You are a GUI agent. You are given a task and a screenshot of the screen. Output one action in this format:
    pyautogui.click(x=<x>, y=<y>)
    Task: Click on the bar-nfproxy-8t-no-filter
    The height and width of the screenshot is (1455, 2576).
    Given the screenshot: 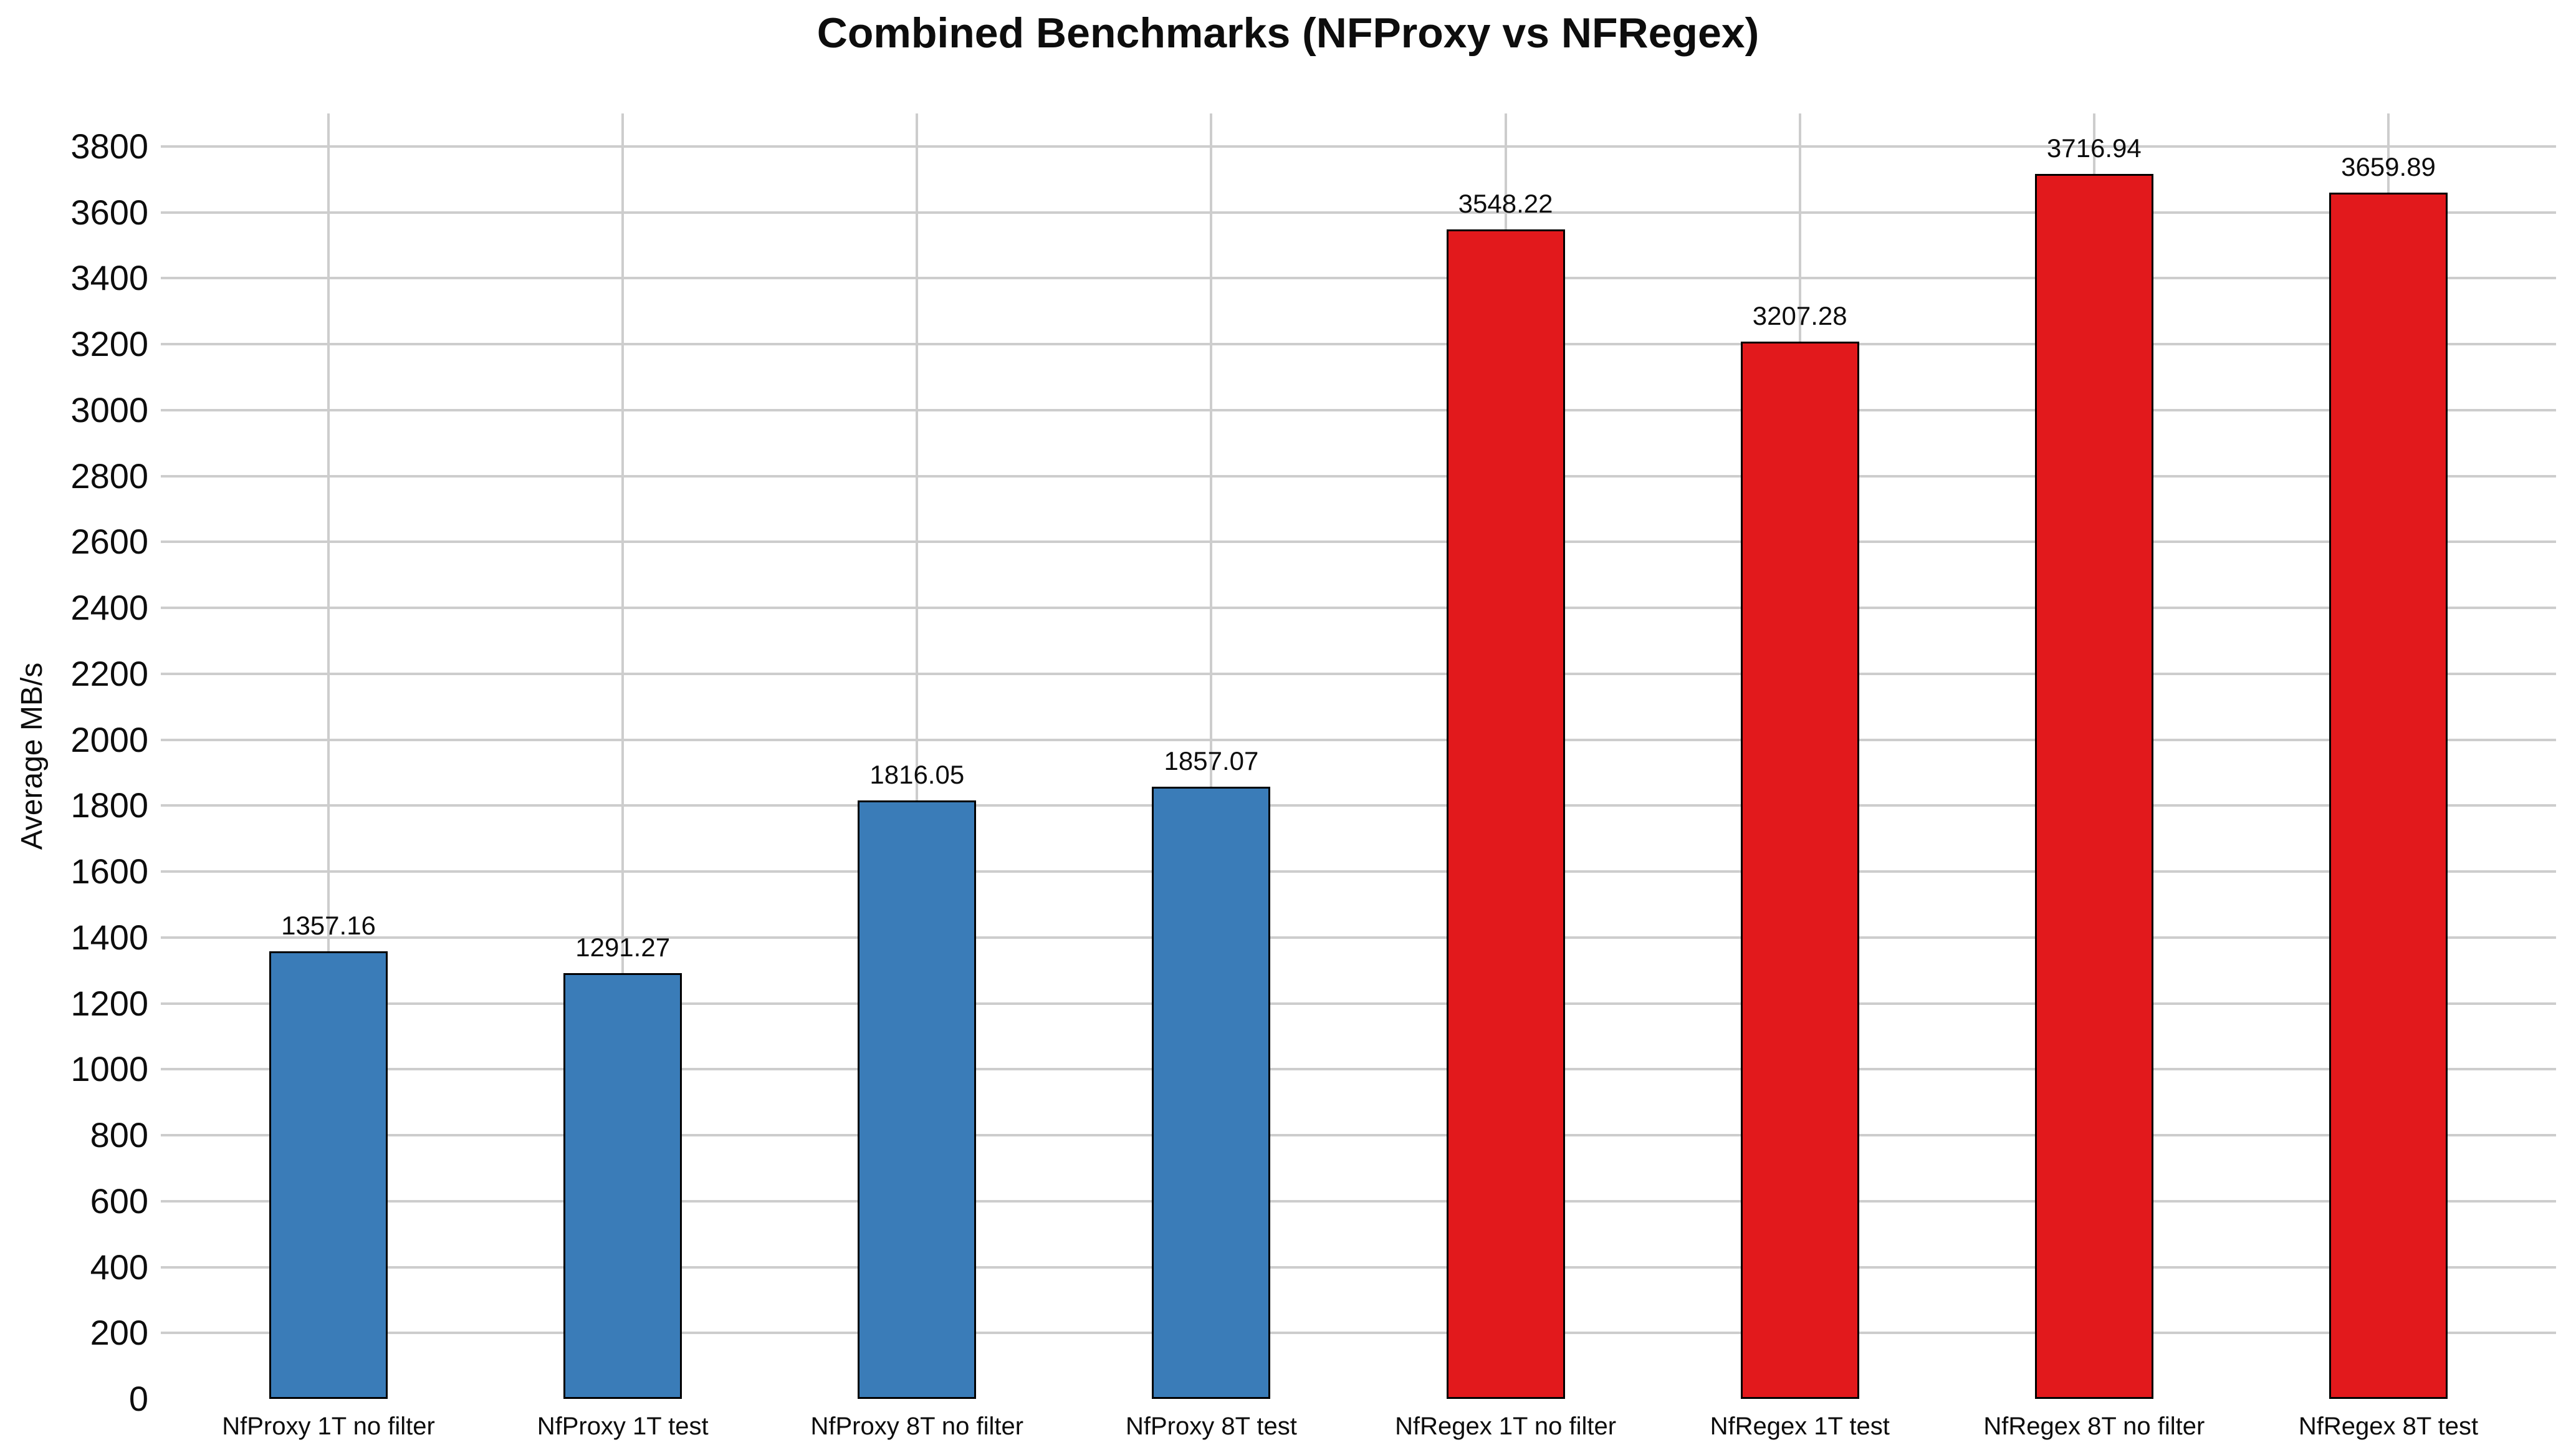 What is the action you would take?
    pyautogui.click(x=918, y=1099)
    